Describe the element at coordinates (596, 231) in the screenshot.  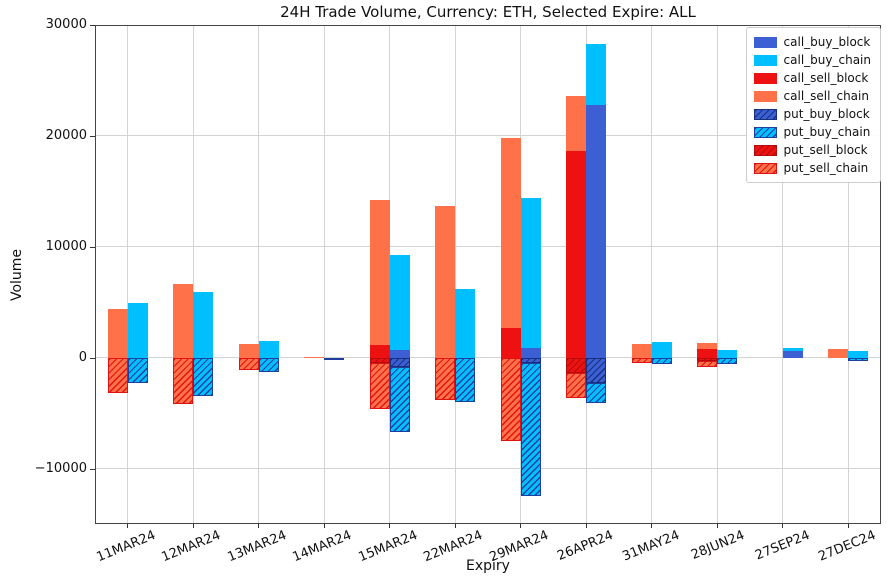
I see `bar-call_buy_block-26APR24` at that location.